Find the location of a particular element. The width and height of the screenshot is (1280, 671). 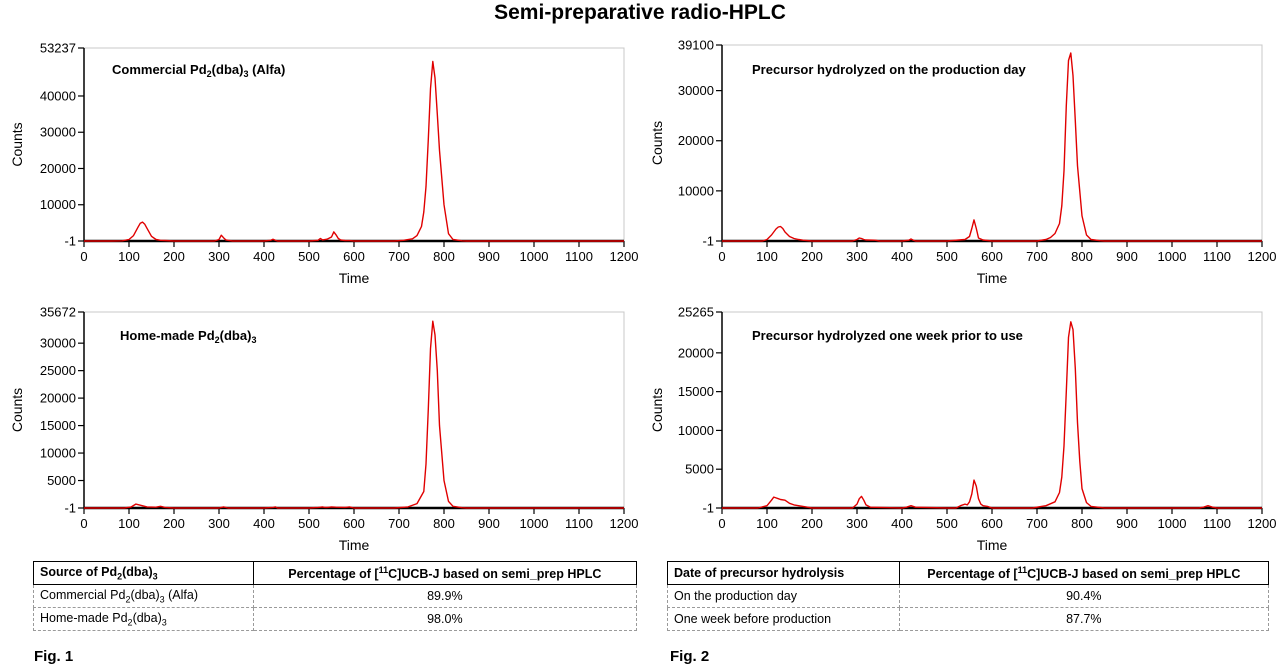

y-tick-label: 53237 is located at coordinates (58, 48).